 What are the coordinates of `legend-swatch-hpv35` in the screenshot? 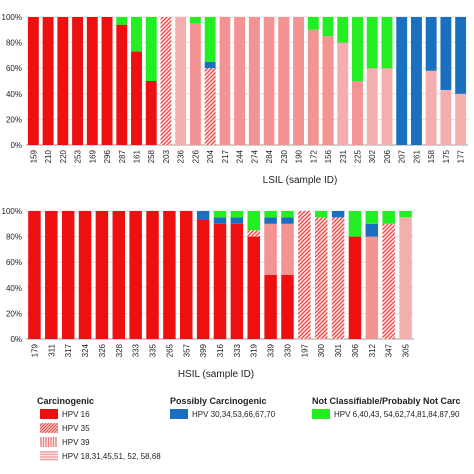 It's located at (49, 428).